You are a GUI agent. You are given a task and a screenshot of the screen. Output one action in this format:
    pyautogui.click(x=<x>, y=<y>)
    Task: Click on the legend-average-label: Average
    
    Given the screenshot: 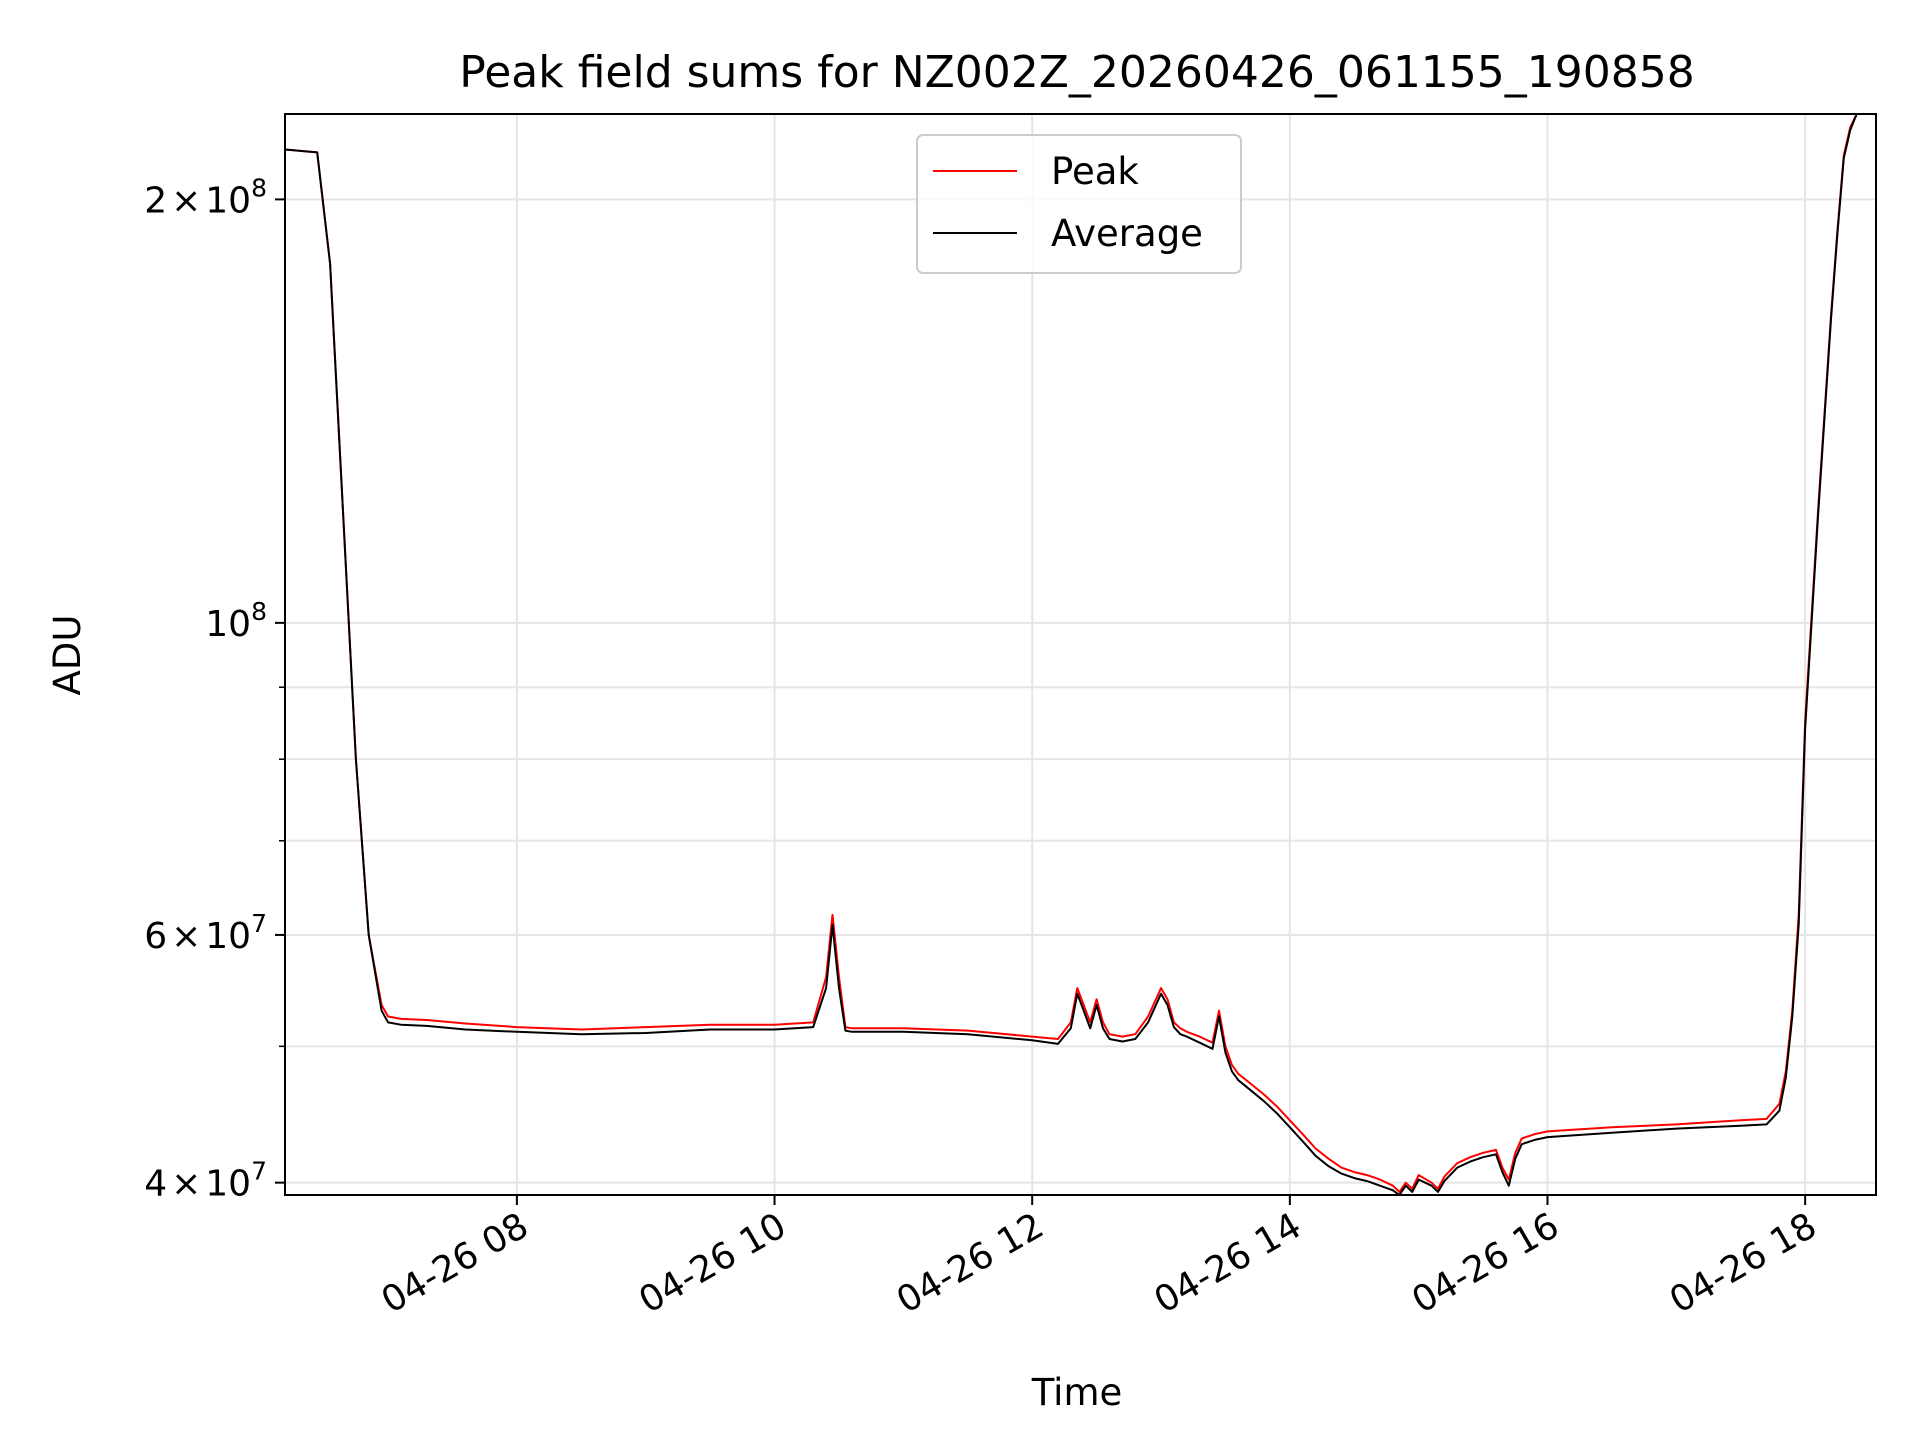 What is the action you would take?
    pyautogui.click(x=1127, y=233)
    